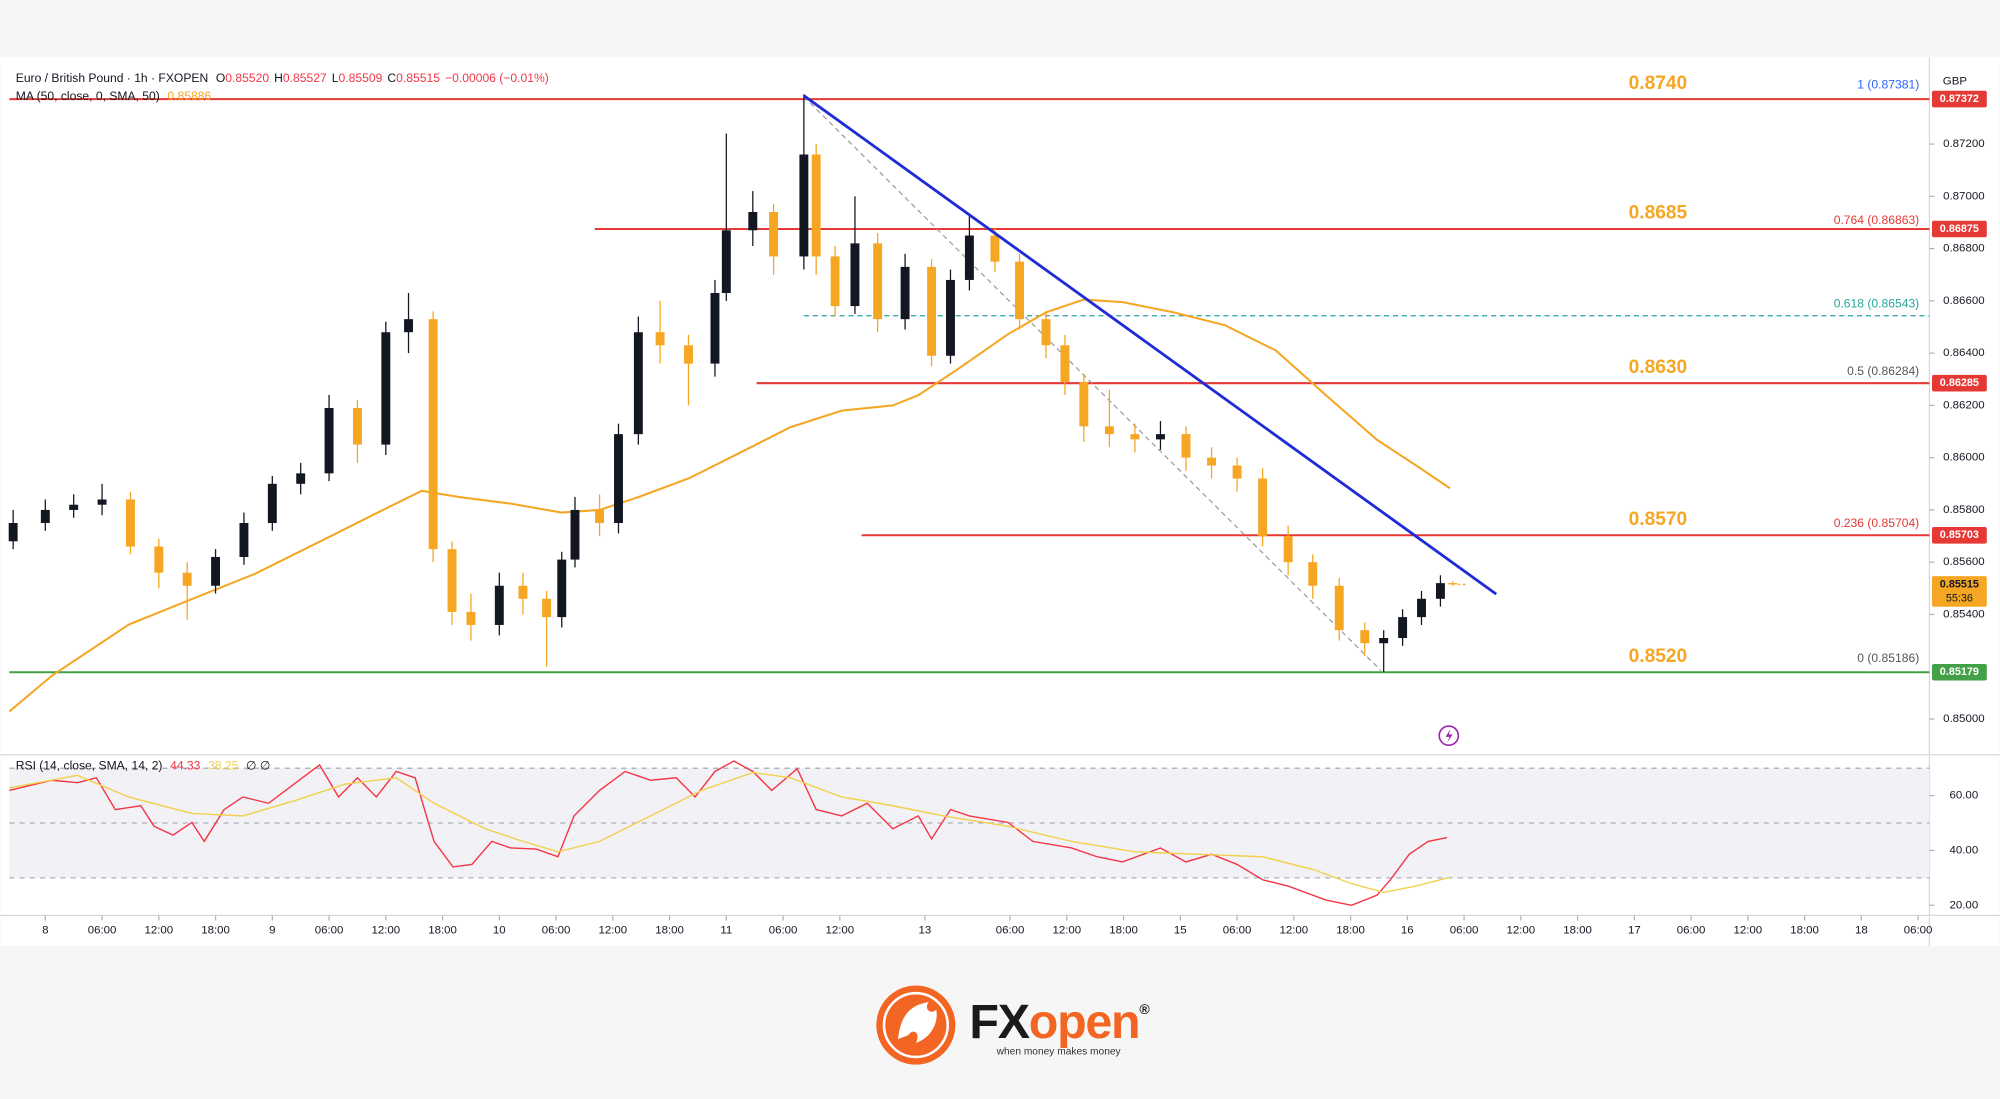 The width and height of the screenshot is (2000, 1099). What do you see at coordinates (1658, 656) in the screenshot?
I see `level-label: 0.8520` at bounding box center [1658, 656].